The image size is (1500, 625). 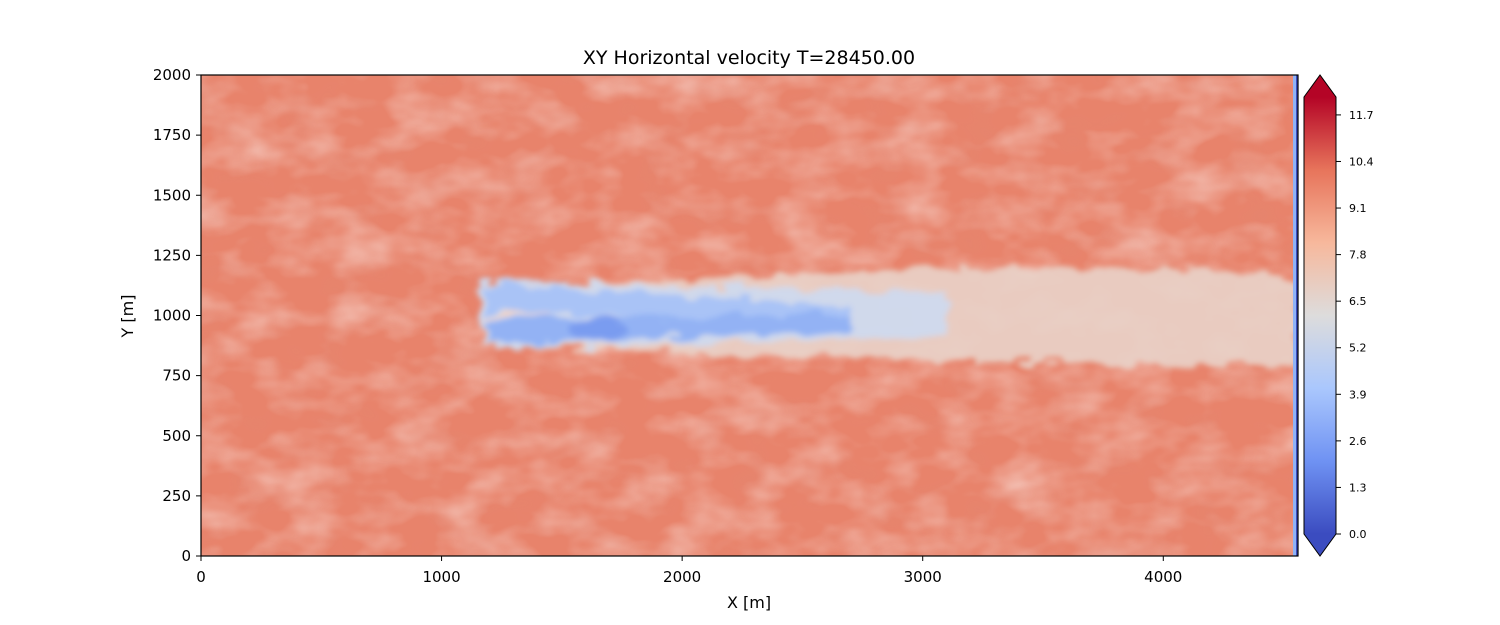 What do you see at coordinates (176, 376) in the screenshot?
I see `y-tick-label: 750` at bounding box center [176, 376].